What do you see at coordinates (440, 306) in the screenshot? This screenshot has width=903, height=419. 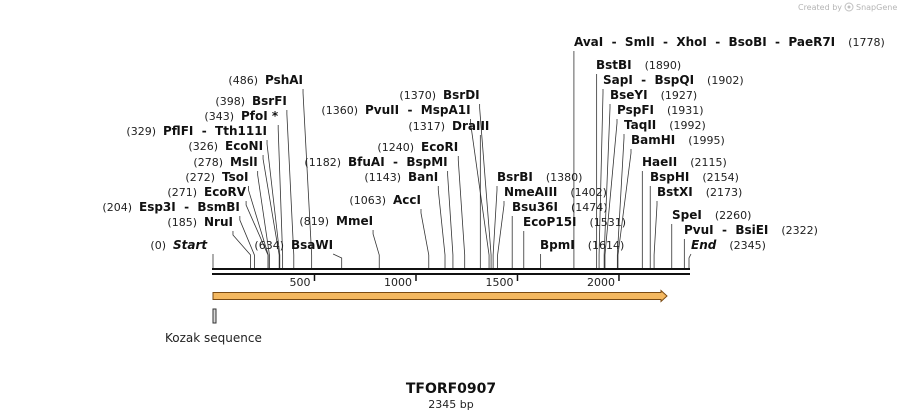 I see `features` at bounding box center [440, 306].